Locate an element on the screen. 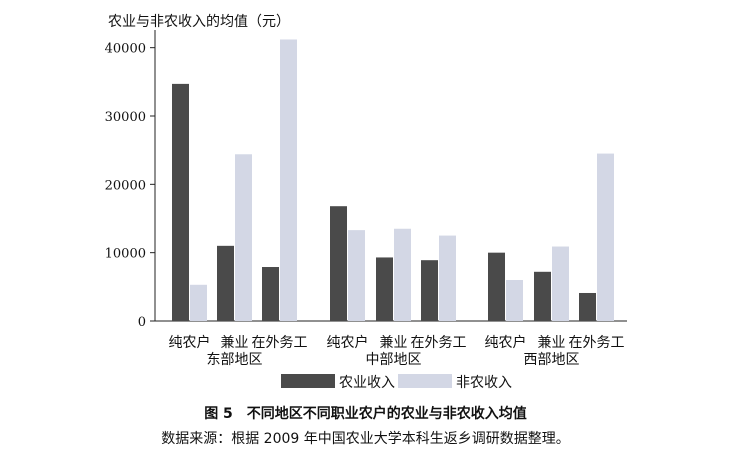  y-tick-label: 20000 is located at coordinates (125, 185).